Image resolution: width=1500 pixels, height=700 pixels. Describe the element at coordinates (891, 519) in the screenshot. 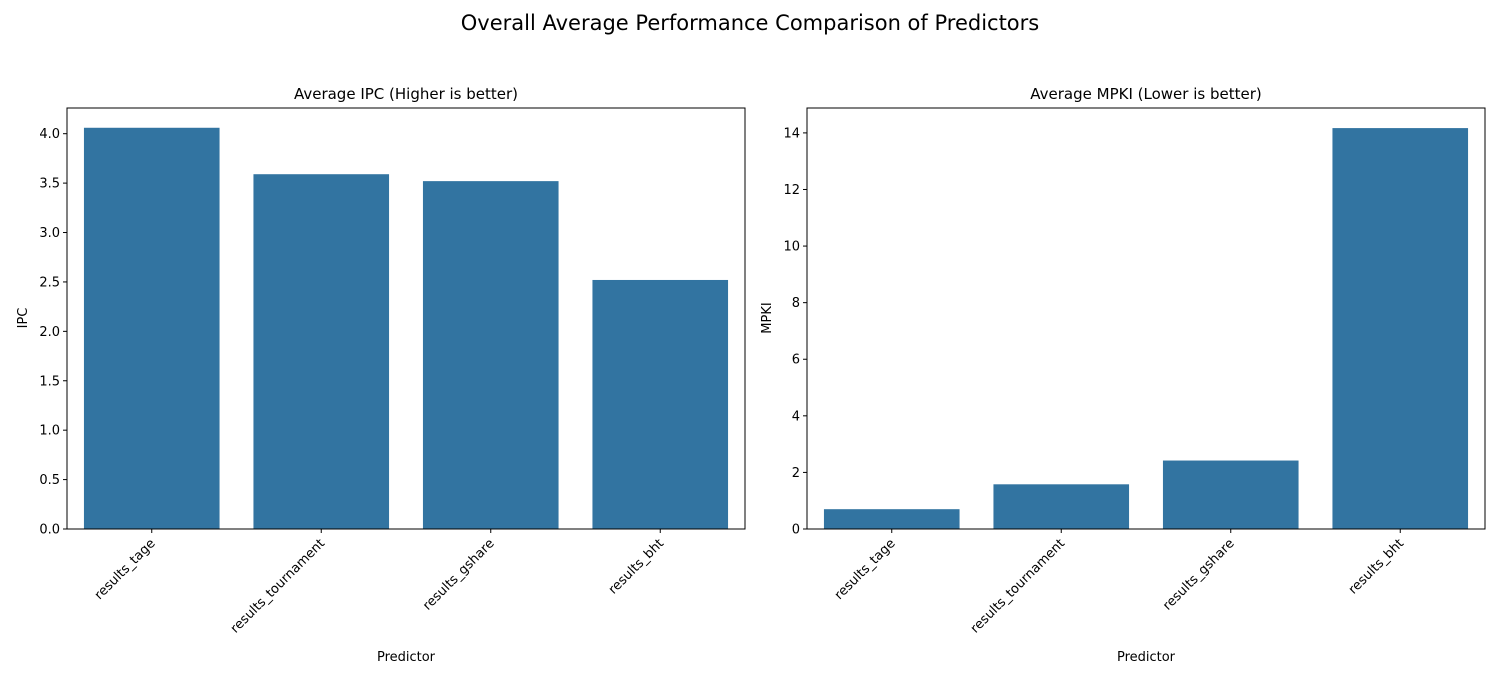

I see `mpki-bar-results-tage` at that location.